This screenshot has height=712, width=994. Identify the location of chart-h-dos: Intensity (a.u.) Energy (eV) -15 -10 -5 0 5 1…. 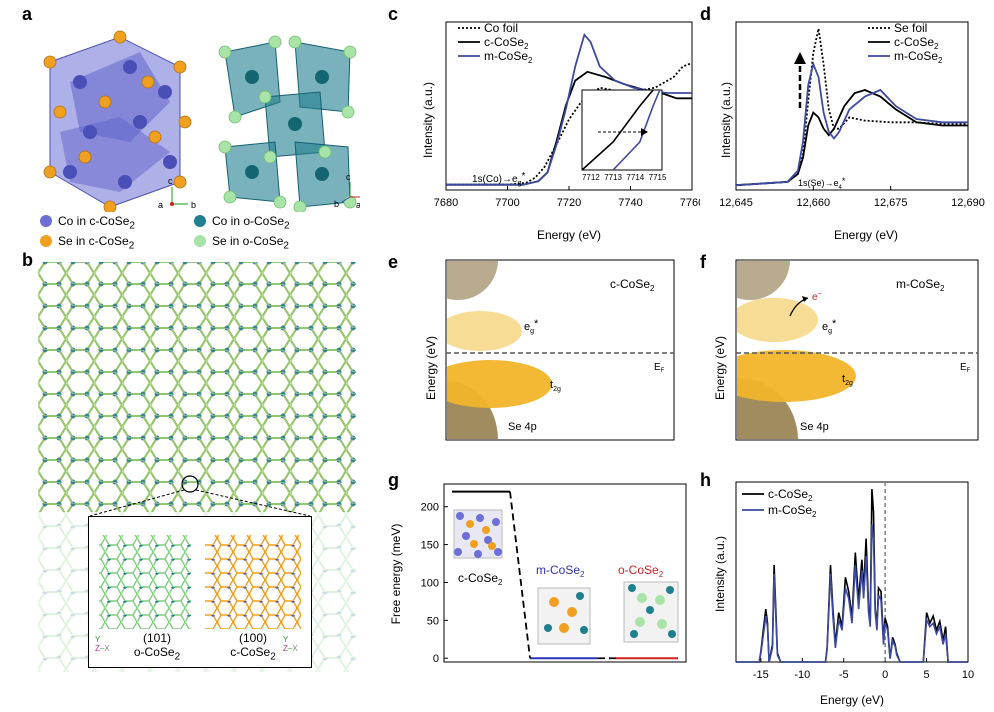
(843, 594).